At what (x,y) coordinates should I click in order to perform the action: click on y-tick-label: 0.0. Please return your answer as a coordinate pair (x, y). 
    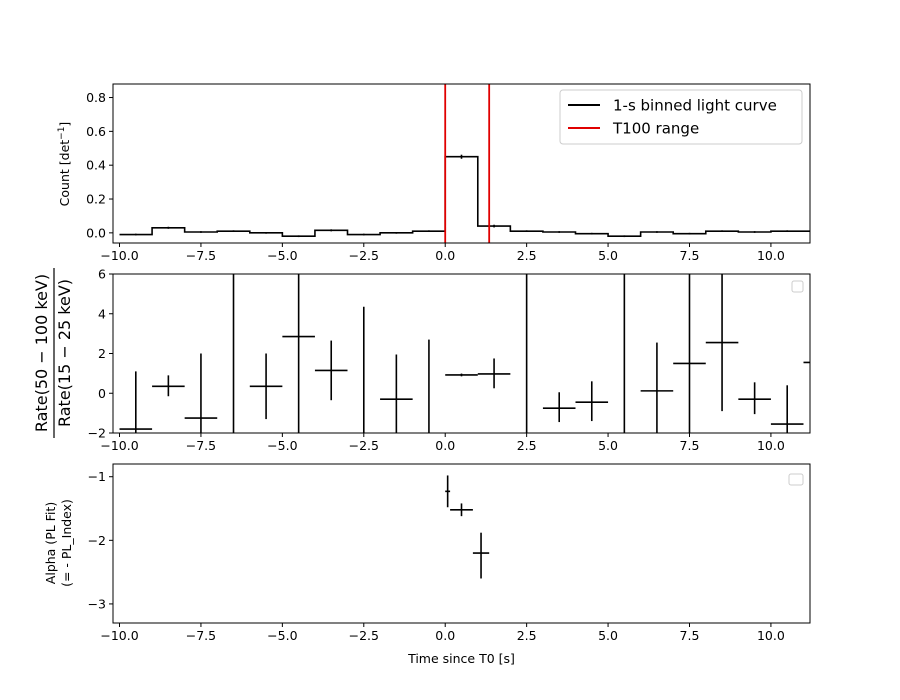
    Looking at the image, I should click on (96, 232).